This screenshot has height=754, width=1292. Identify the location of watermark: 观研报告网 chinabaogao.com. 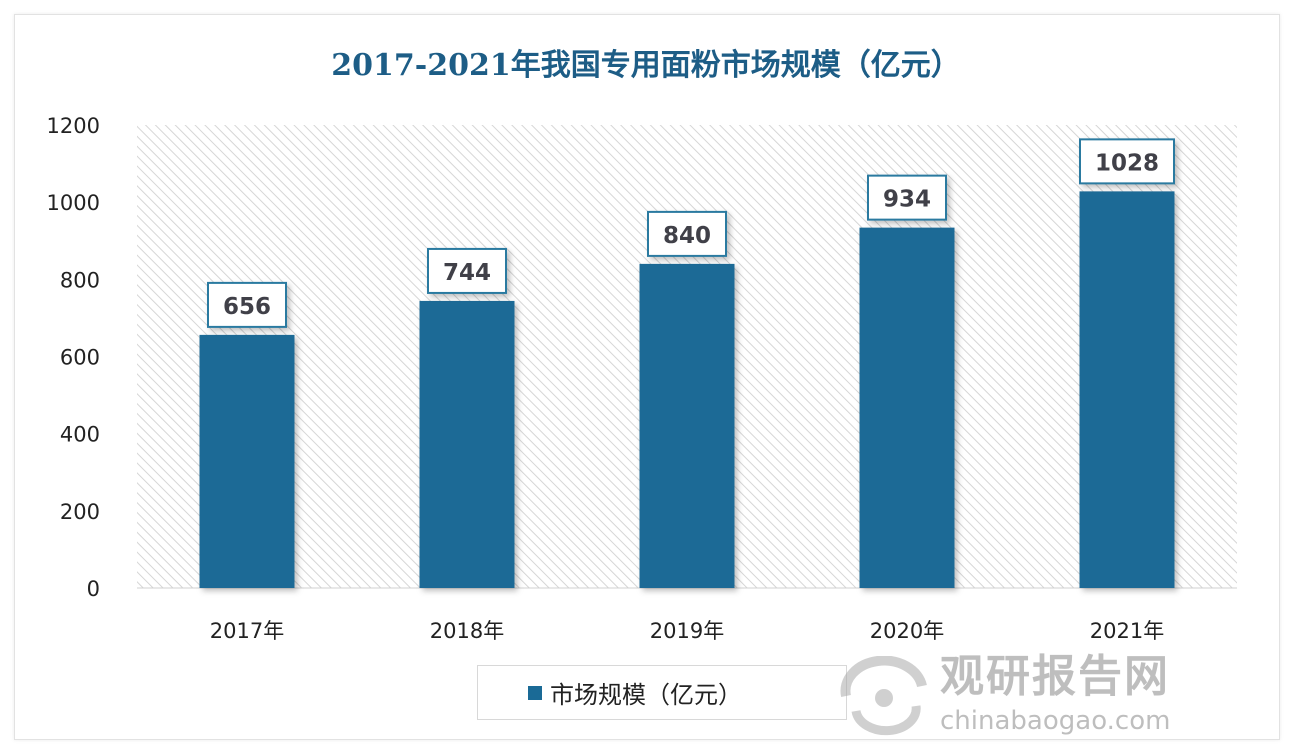
(1056, 702).